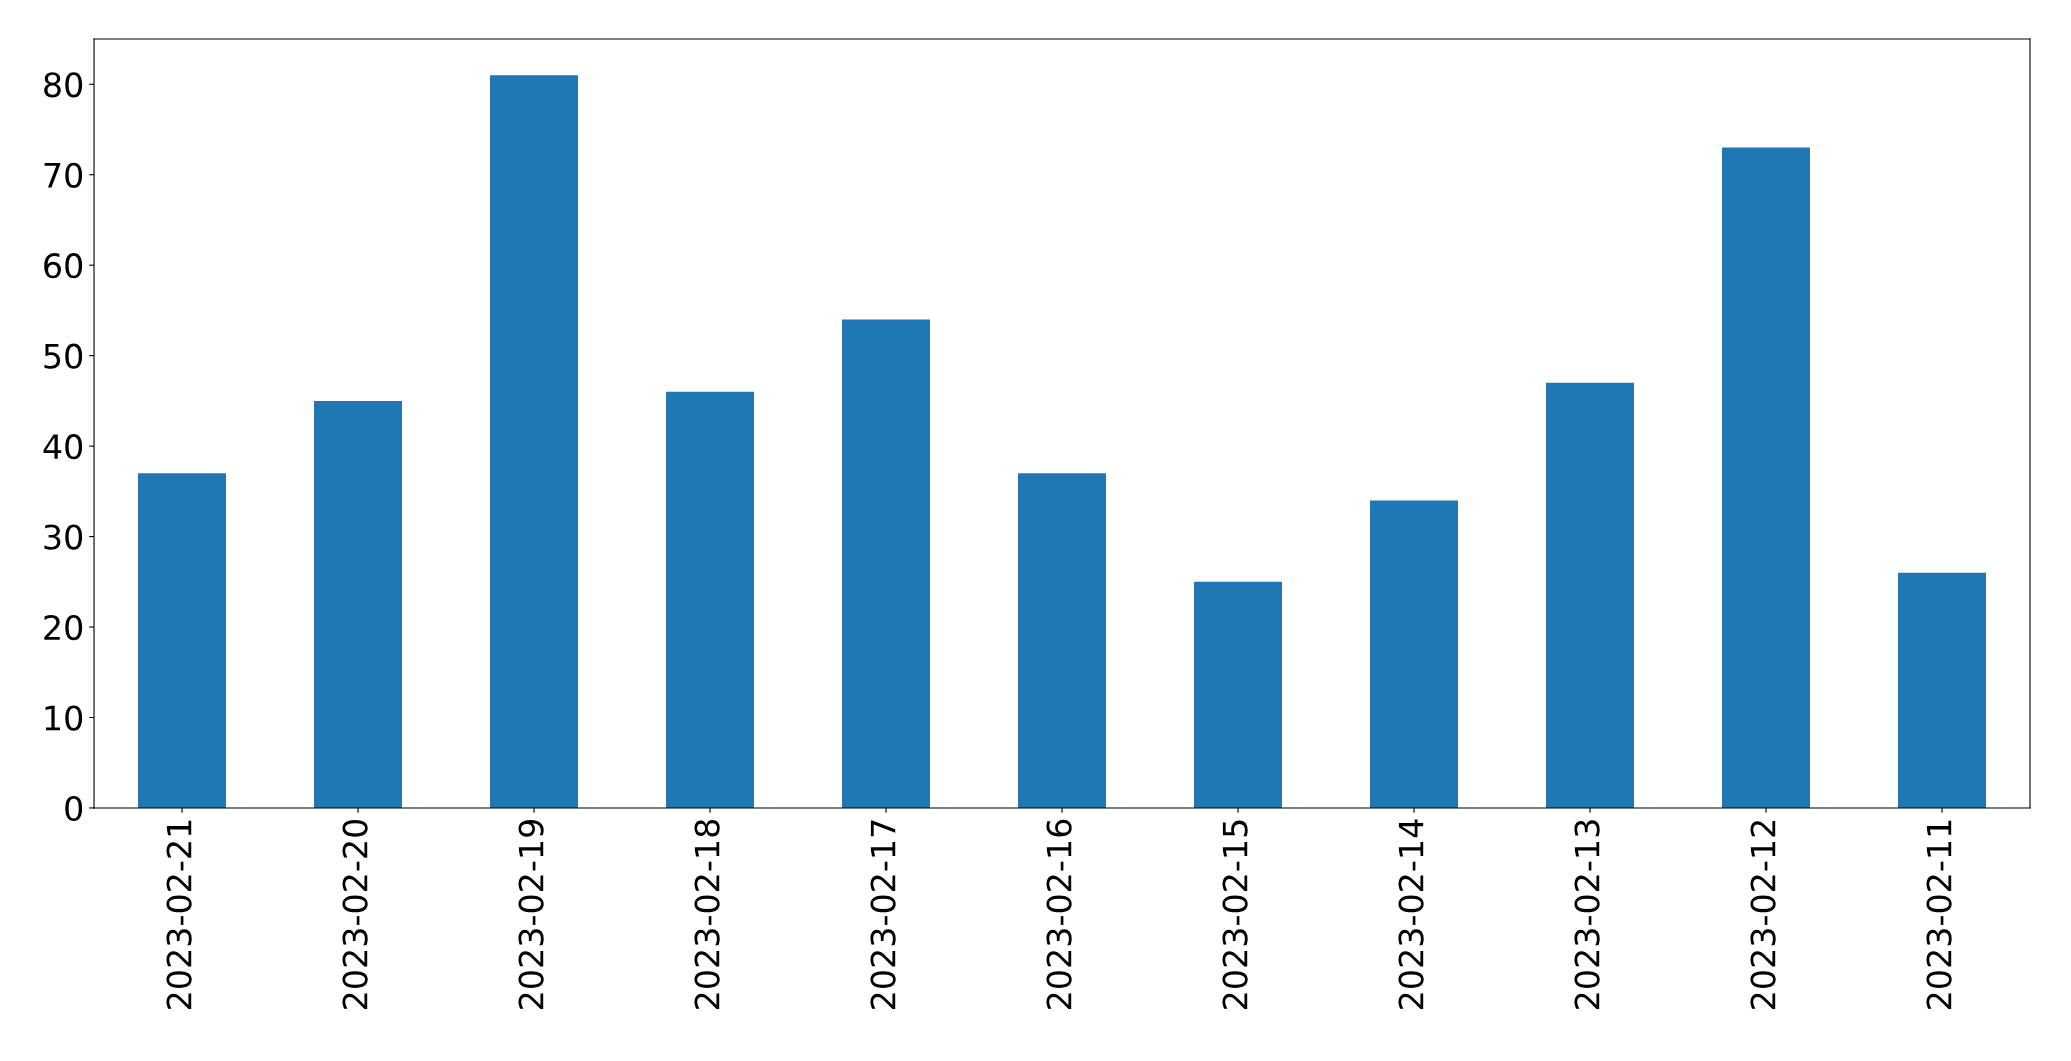  I want to click on y-tick-label: 30, so click(63, 537).